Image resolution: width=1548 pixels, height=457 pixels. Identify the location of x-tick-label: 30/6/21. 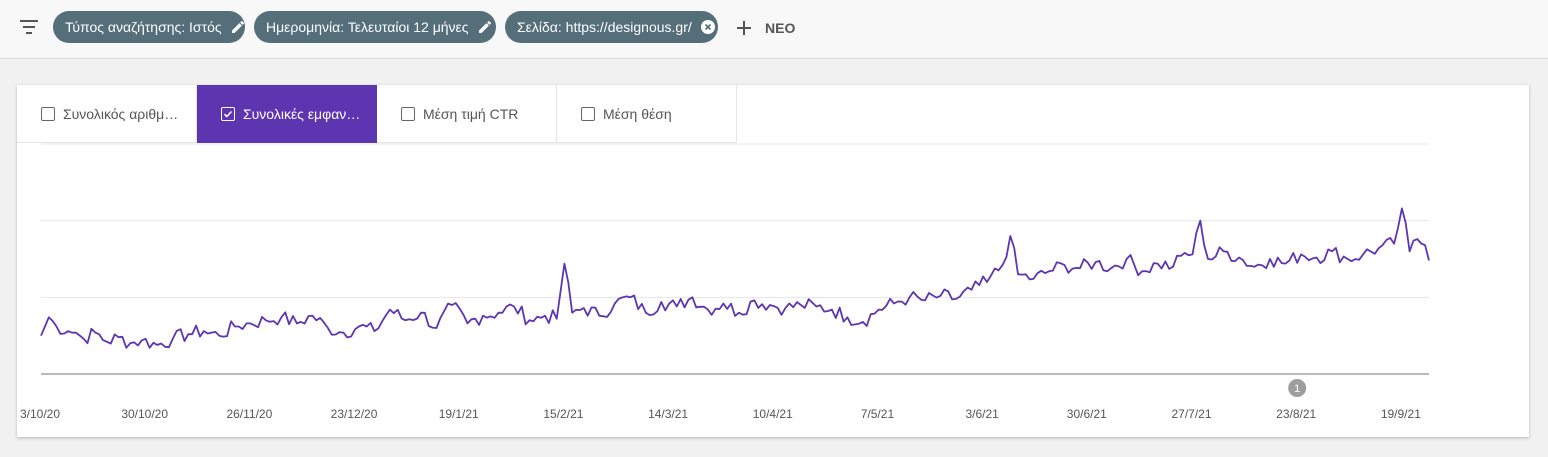
(1087, 414).